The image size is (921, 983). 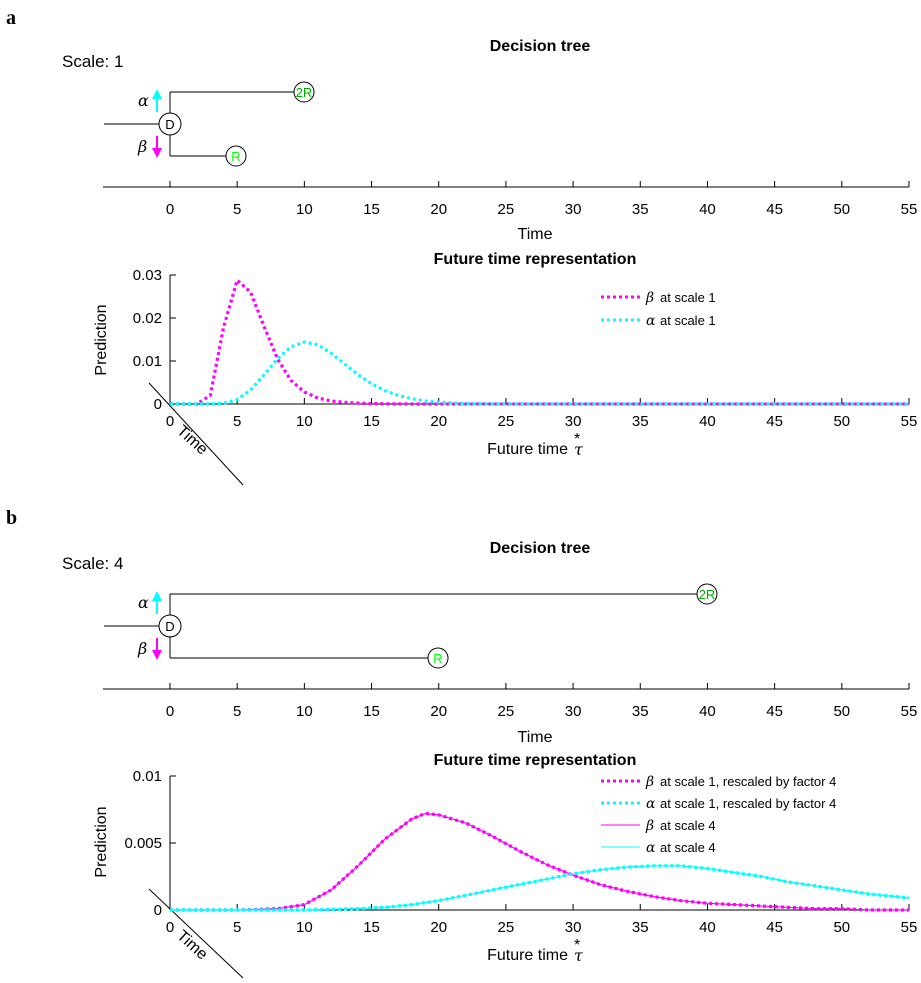 I want to click on tree-b-tick-label-35: 35, so click(x=640, y=711).